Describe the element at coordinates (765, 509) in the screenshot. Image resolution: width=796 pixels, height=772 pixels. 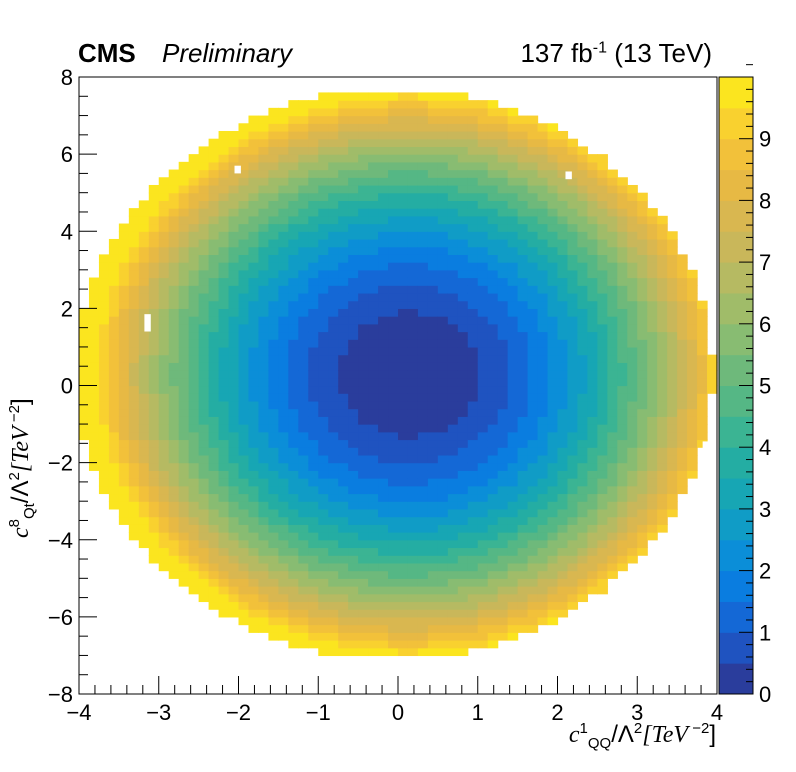
I see `z-tick-label: 3` at that location.